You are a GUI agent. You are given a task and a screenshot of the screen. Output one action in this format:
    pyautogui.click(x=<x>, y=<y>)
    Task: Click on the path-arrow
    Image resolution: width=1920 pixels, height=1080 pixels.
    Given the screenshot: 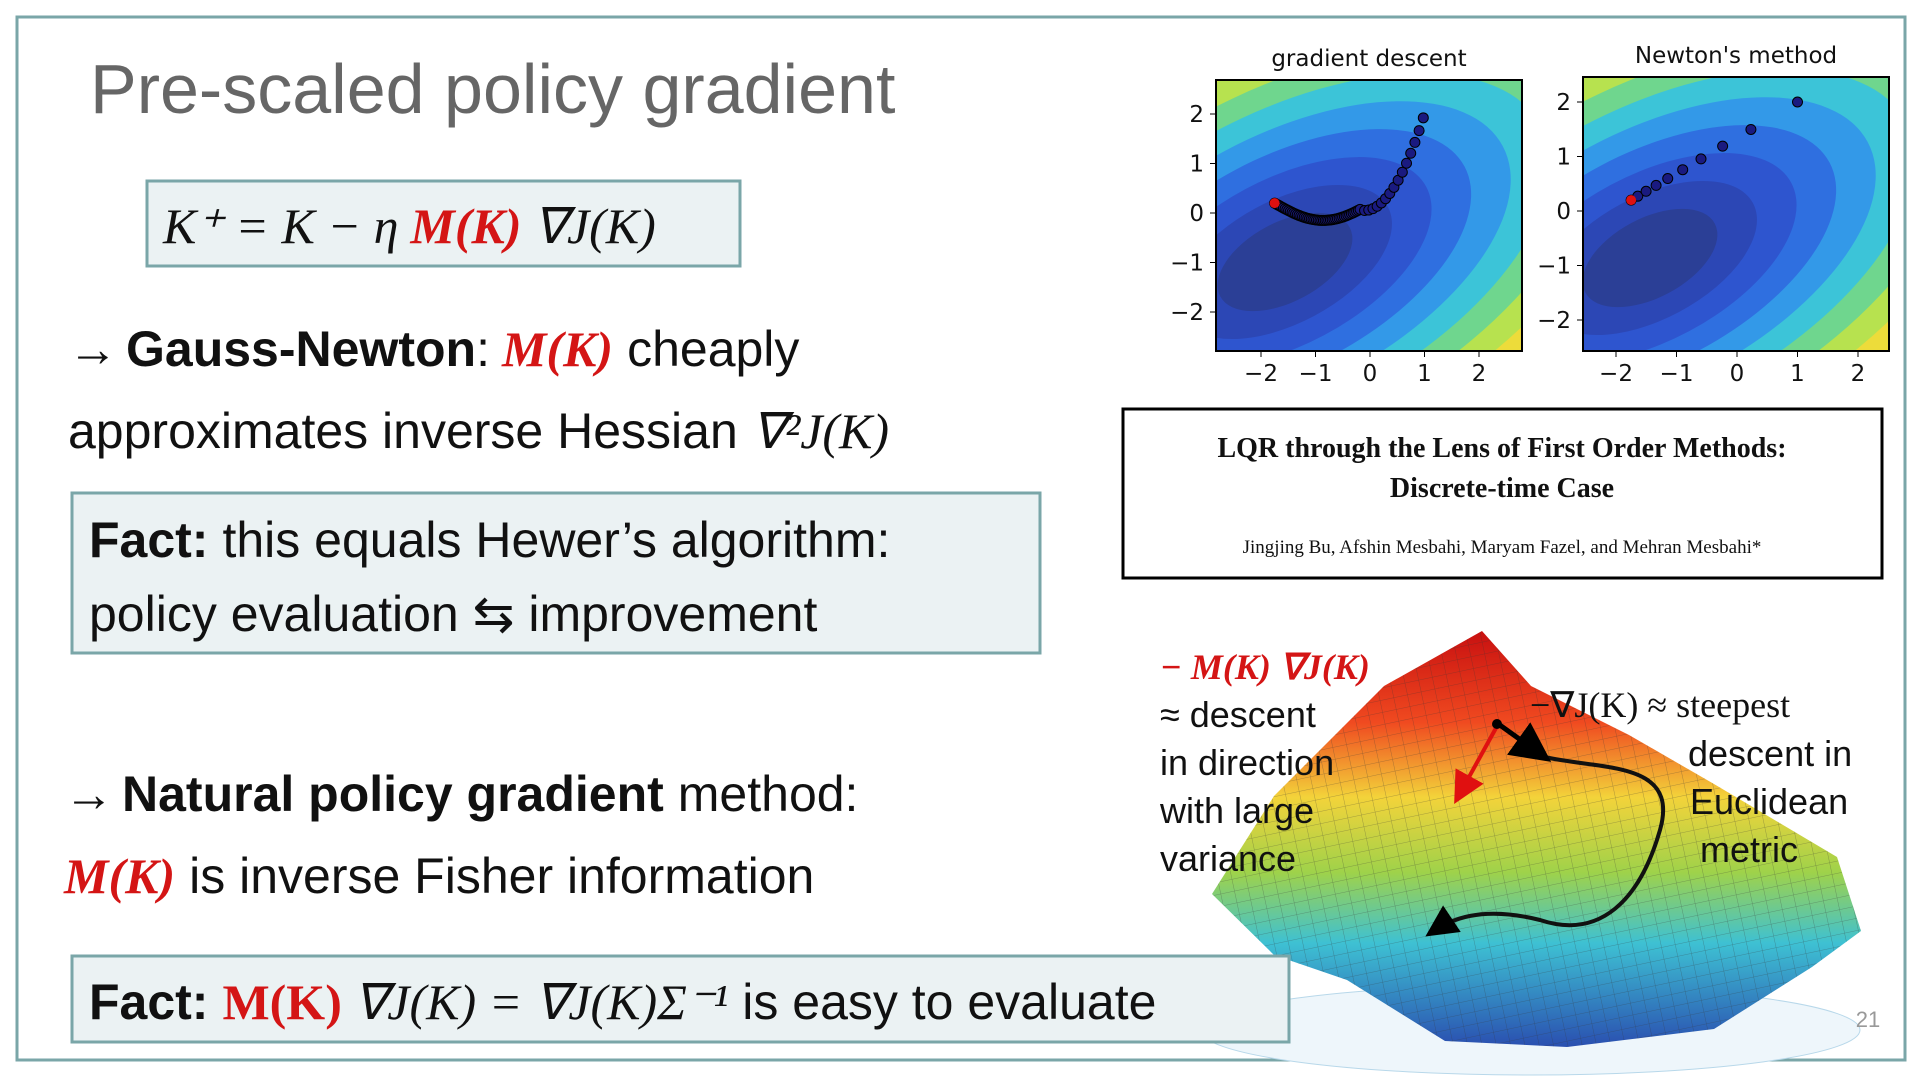 What is the action you would take?
    pyautogui.click(x=1545, y=846)
    